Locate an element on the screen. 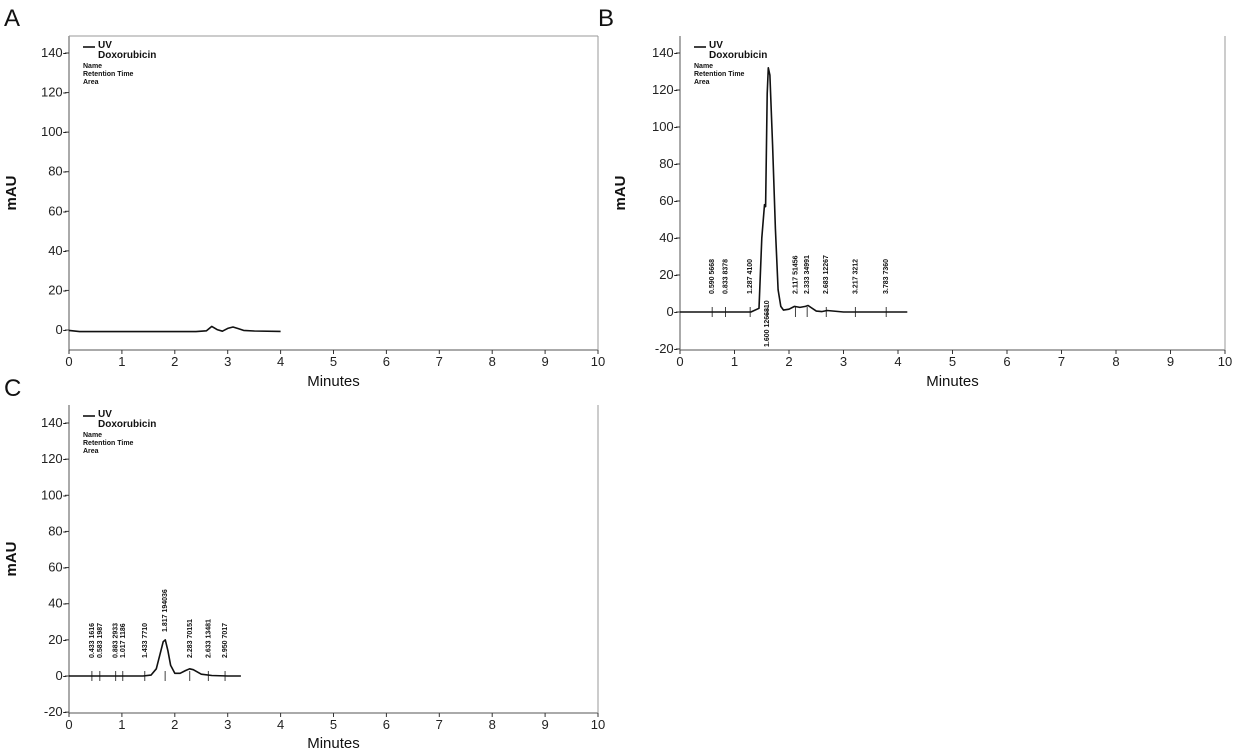 This screenshot has width=1236, height=748. peak-label: 1.287 4100 is located at coordinates (750, 276).